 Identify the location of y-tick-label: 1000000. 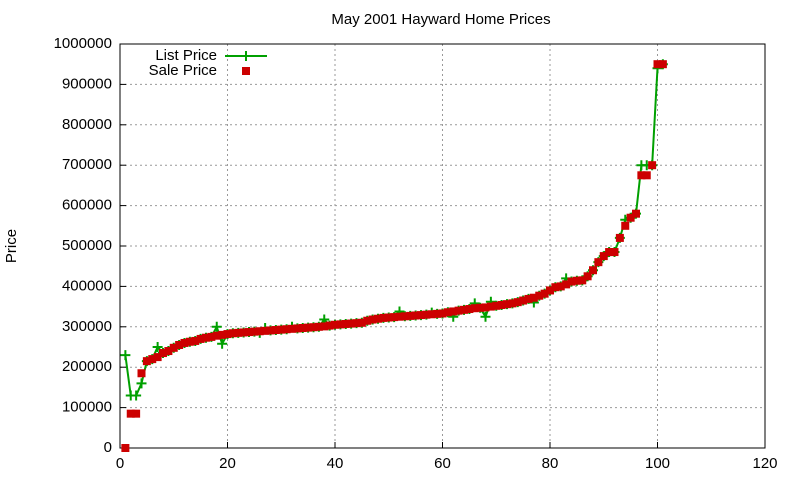
(83, 43).